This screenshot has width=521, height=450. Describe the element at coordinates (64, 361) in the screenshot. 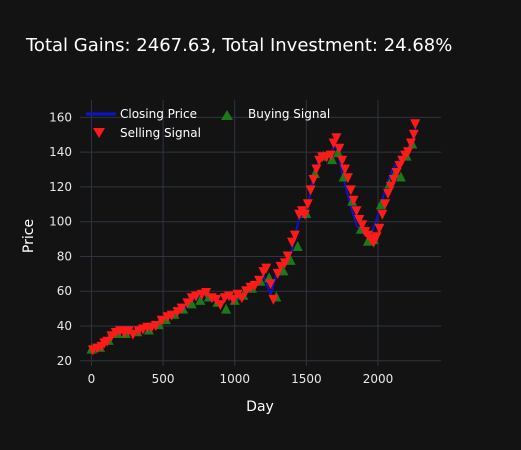

I see `y-tick-label: 20` at that location.